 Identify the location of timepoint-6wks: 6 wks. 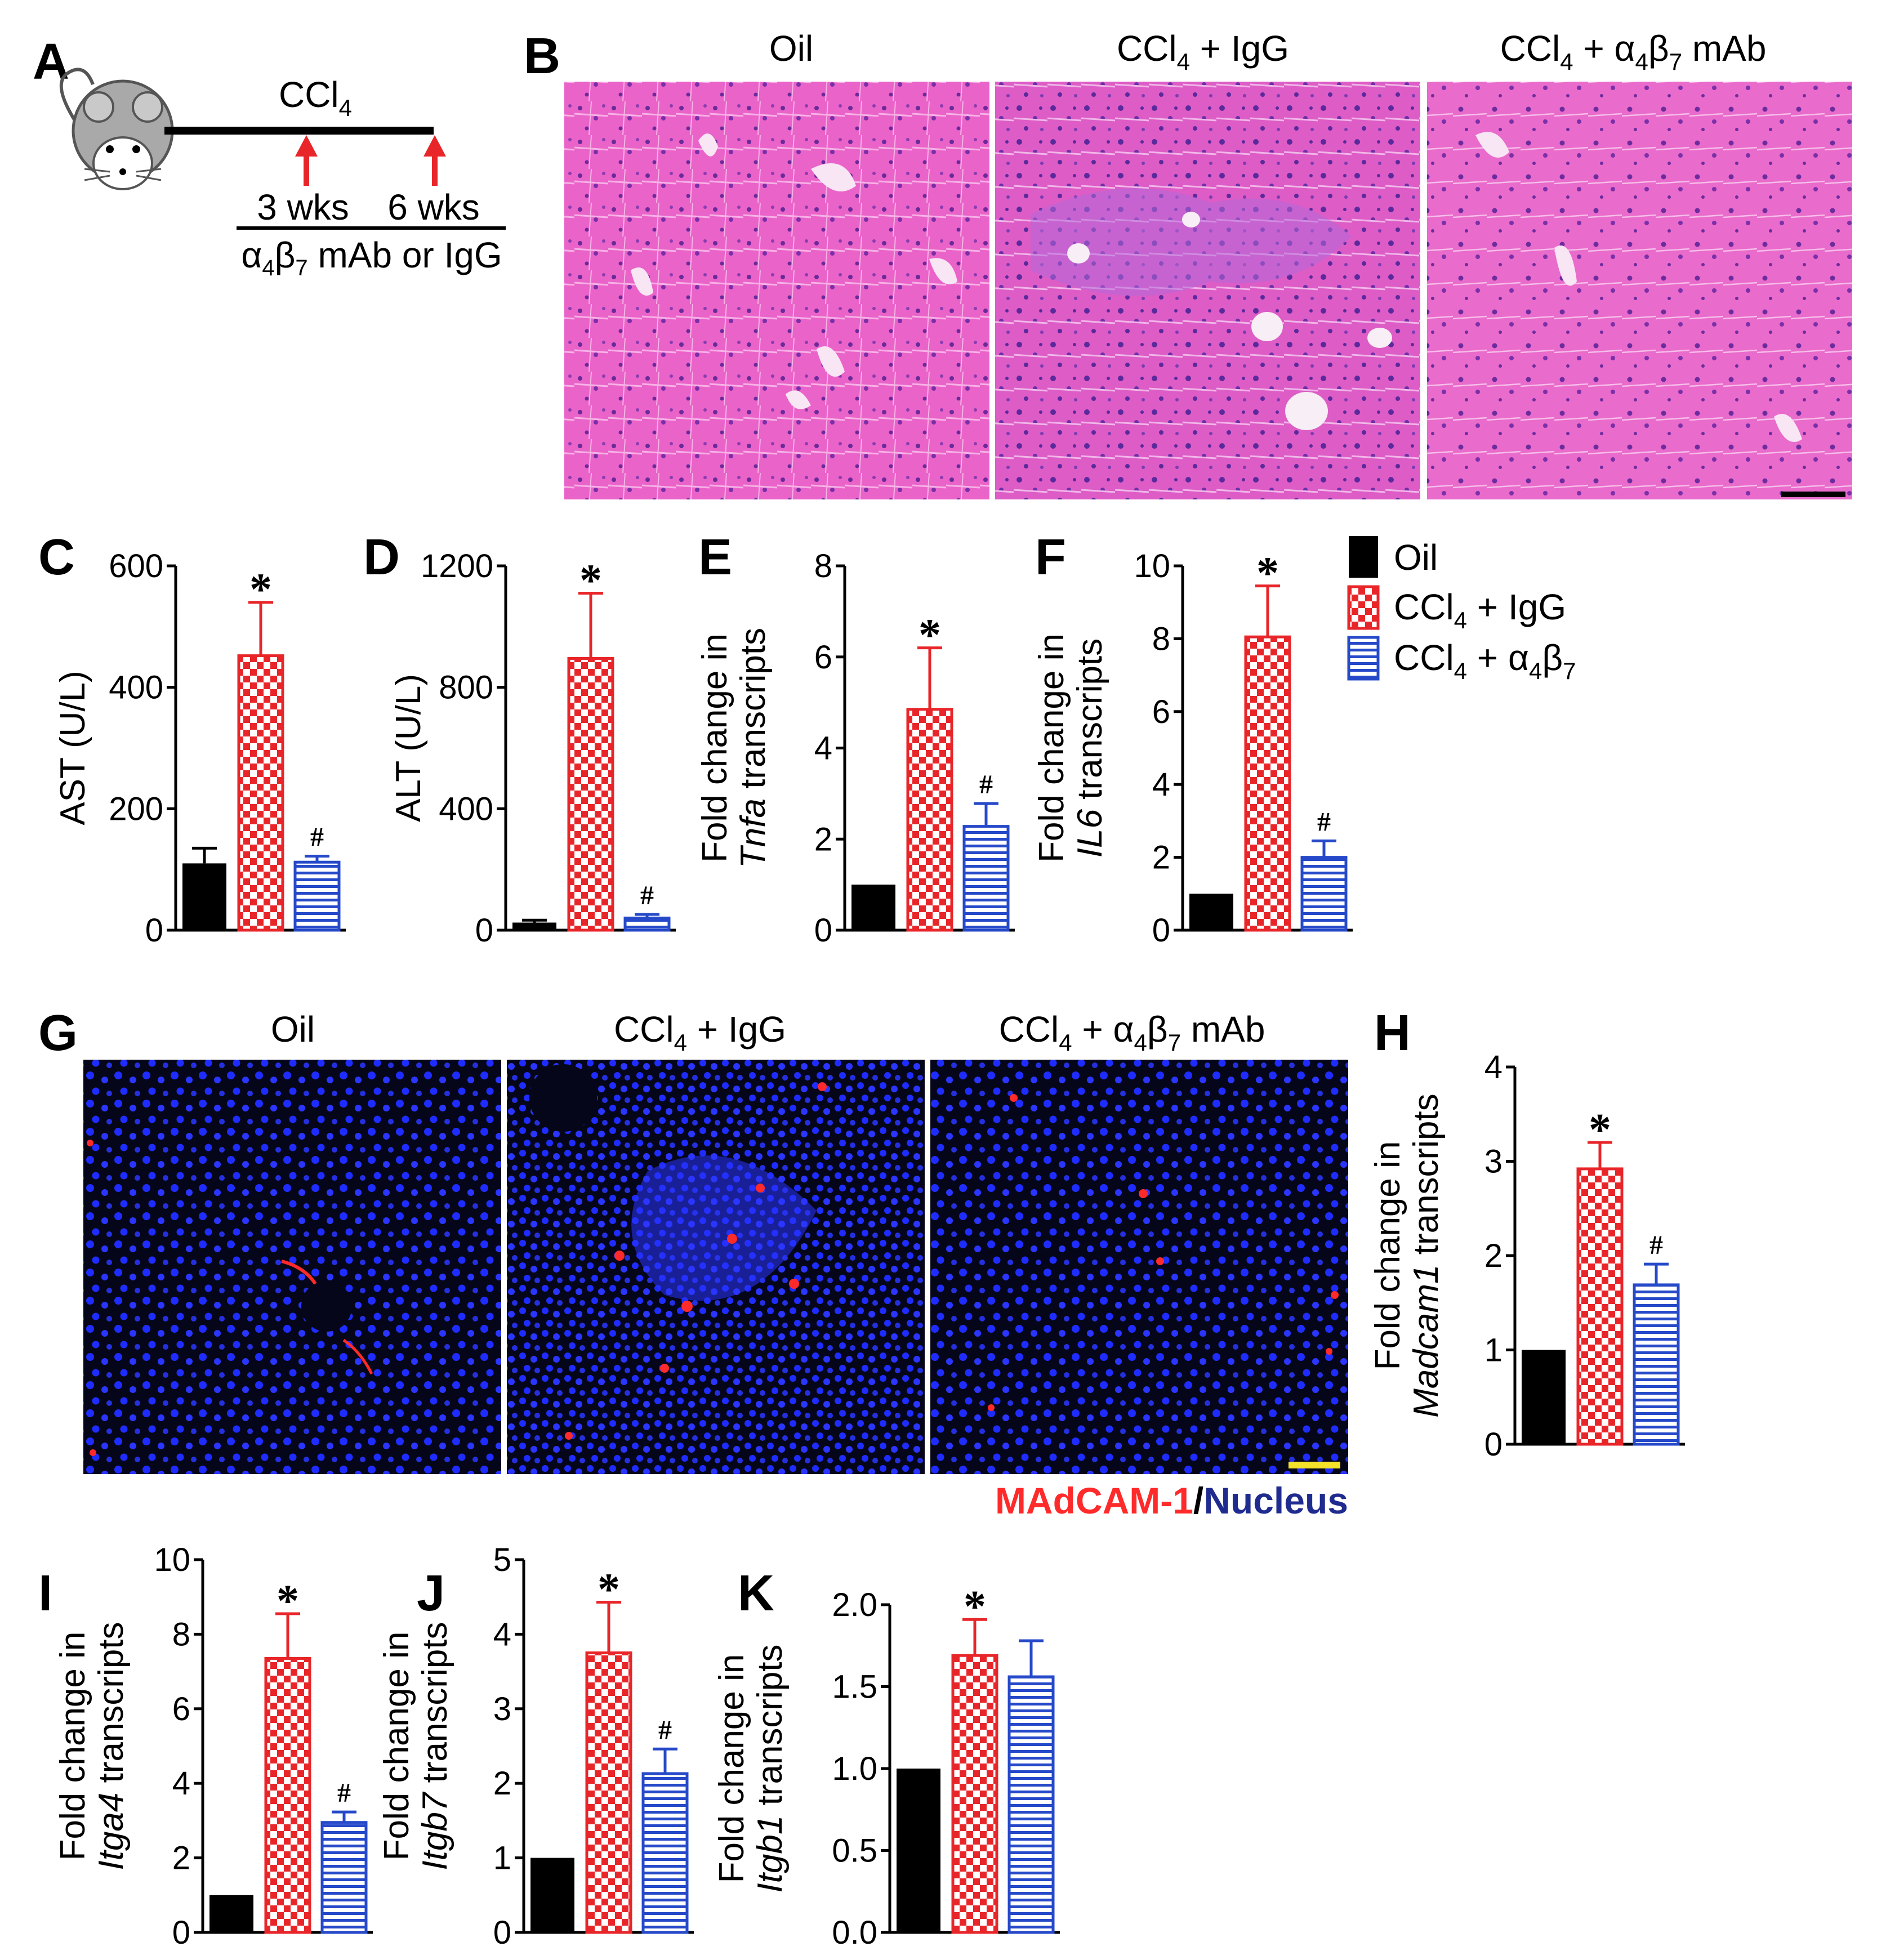
(434, 207).